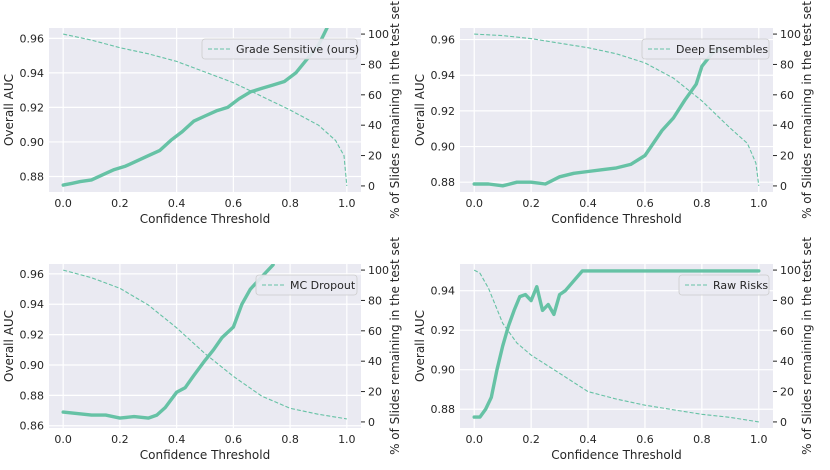  I want to click on legend-label: MC Dropout, so click(323, 285).